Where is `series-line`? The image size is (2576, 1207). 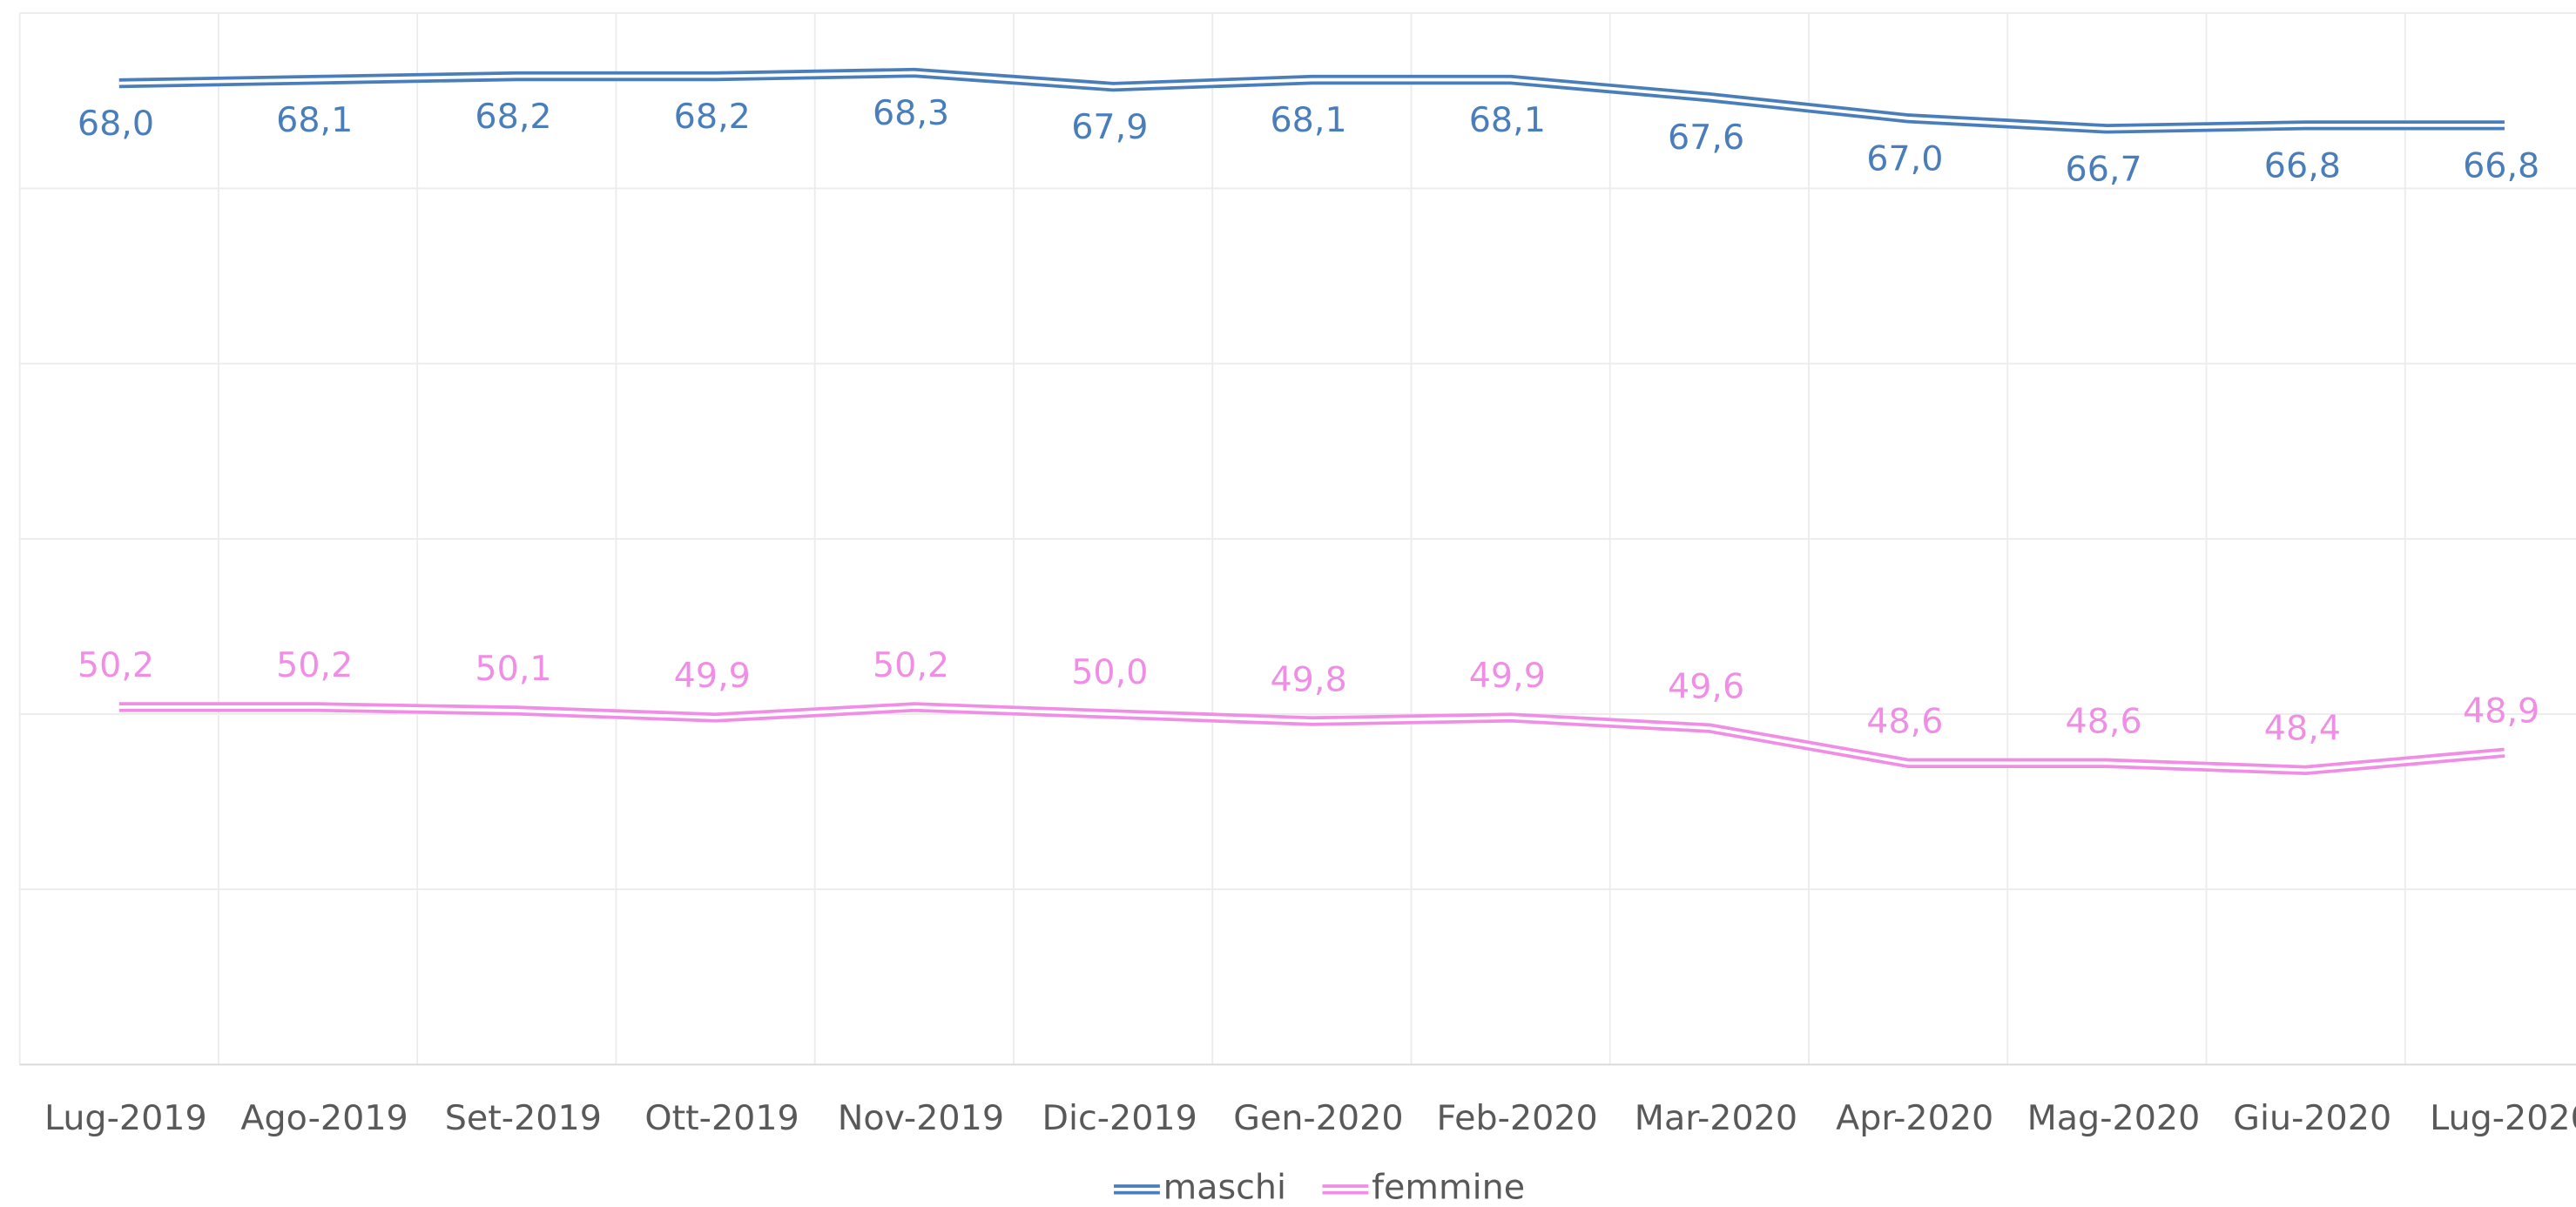
series-line is located at coordinates (1312, 739).